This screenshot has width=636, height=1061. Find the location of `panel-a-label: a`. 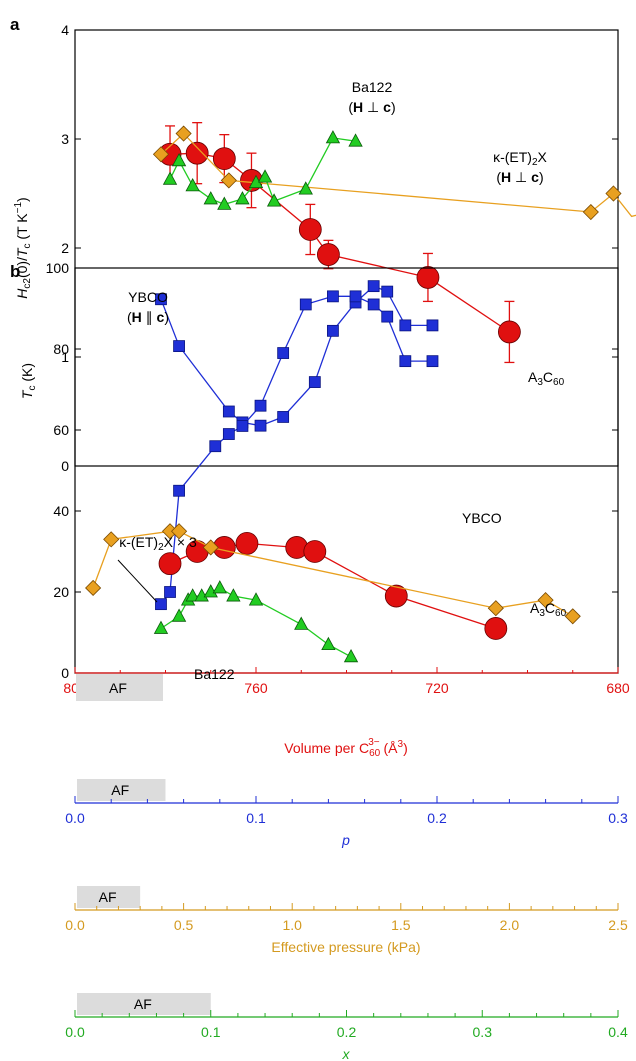

panel-a-label: a is located at coordinates (15, 24).